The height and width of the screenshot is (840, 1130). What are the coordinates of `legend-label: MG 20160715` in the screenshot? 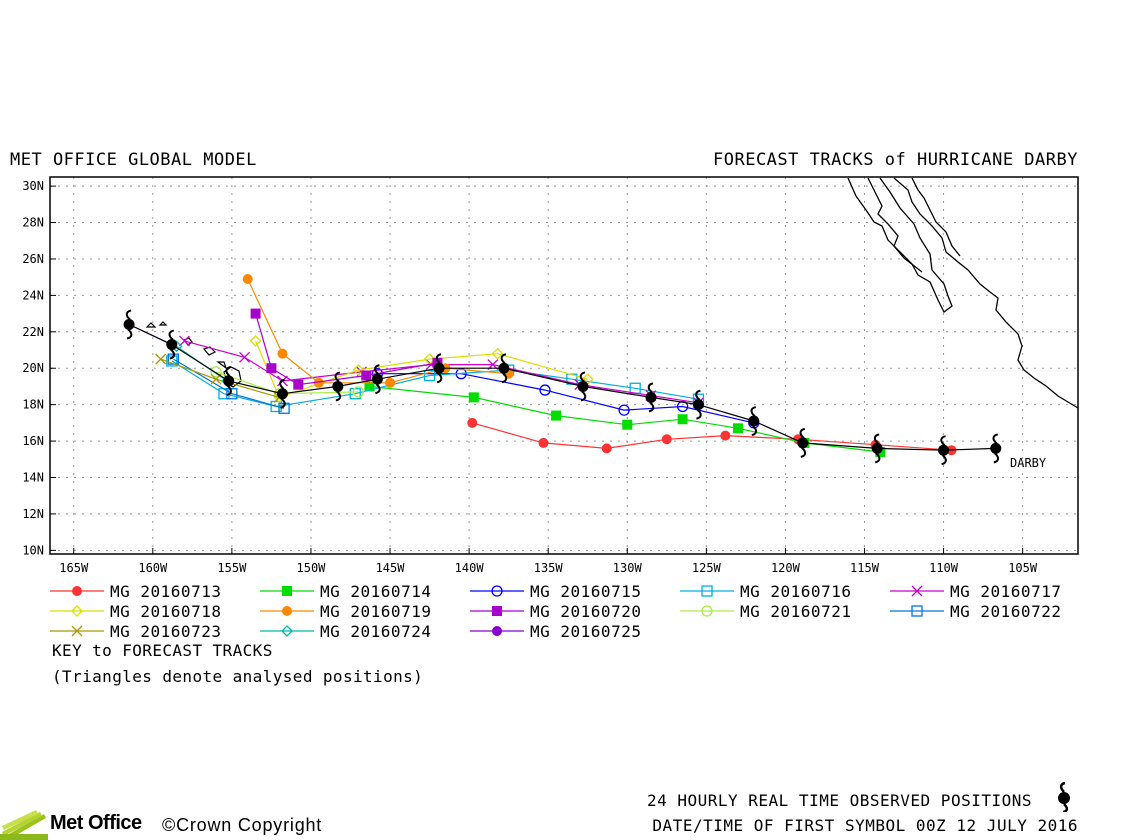 It's located at (586, 591).